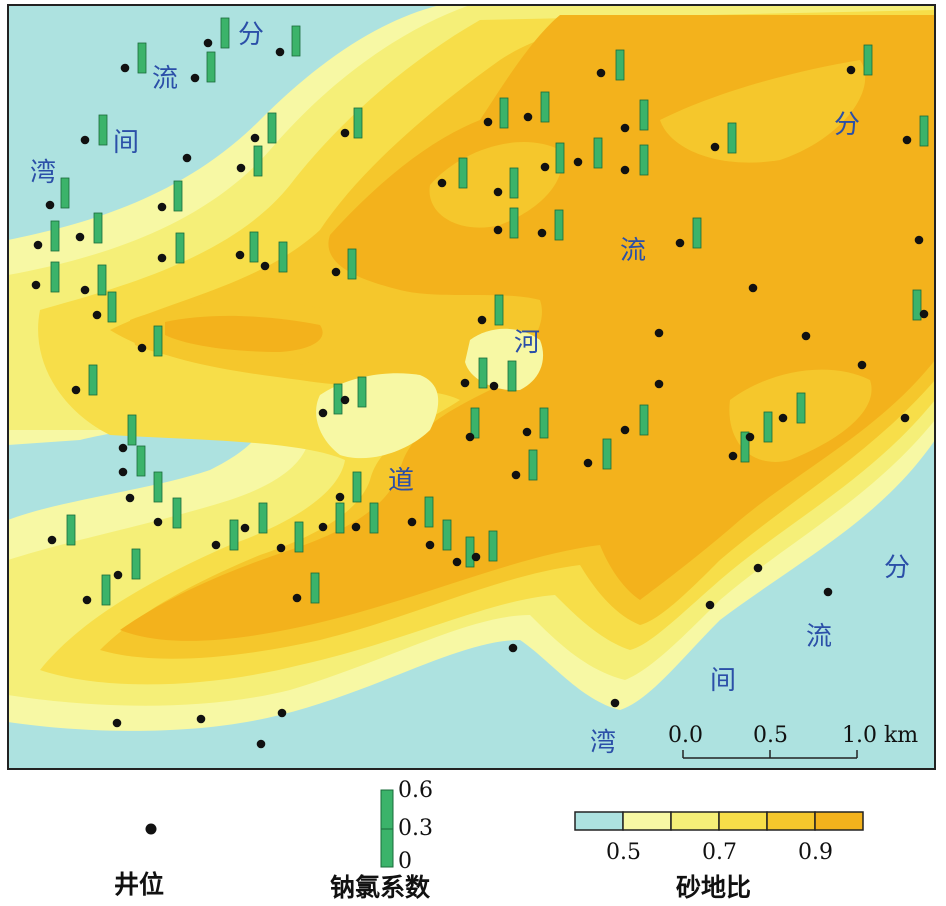 The image size is (946, 906). Describe the element at coordinates (770, 735) in the screenshot. I see `scale-tick-1: 0.5` at that location.